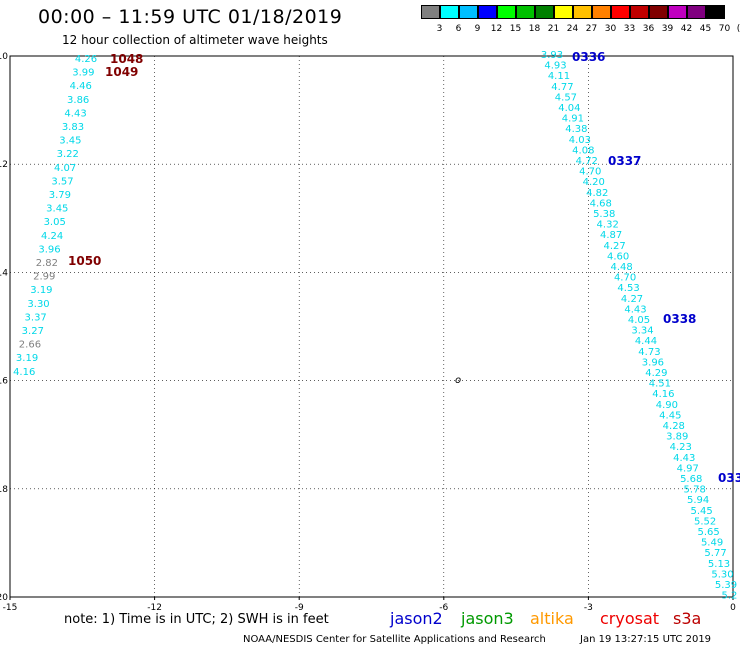  Describe the element at coordinates (726, 585) in the screenshot. I see `swh-value: 5.39` at that location.